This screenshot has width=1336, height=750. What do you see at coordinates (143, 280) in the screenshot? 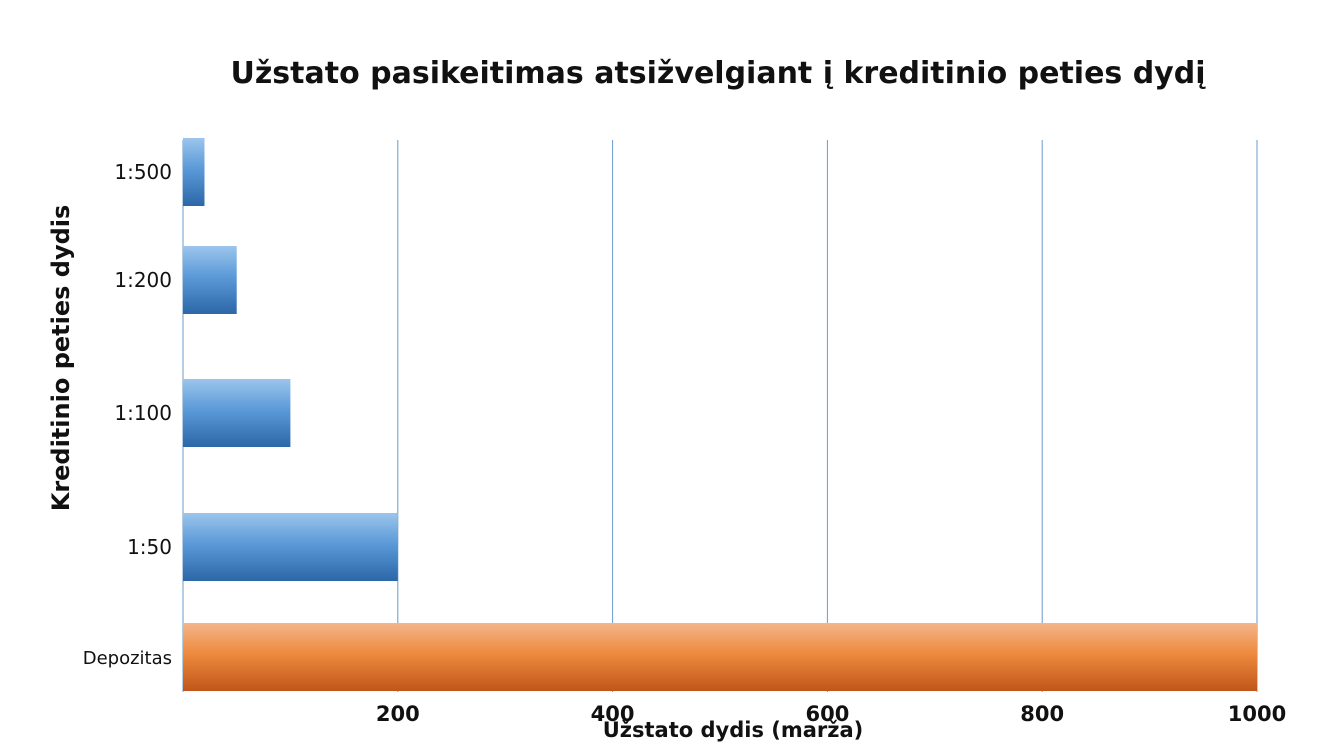
I see `category-label: 1:200` at bounding box center [143, 280].